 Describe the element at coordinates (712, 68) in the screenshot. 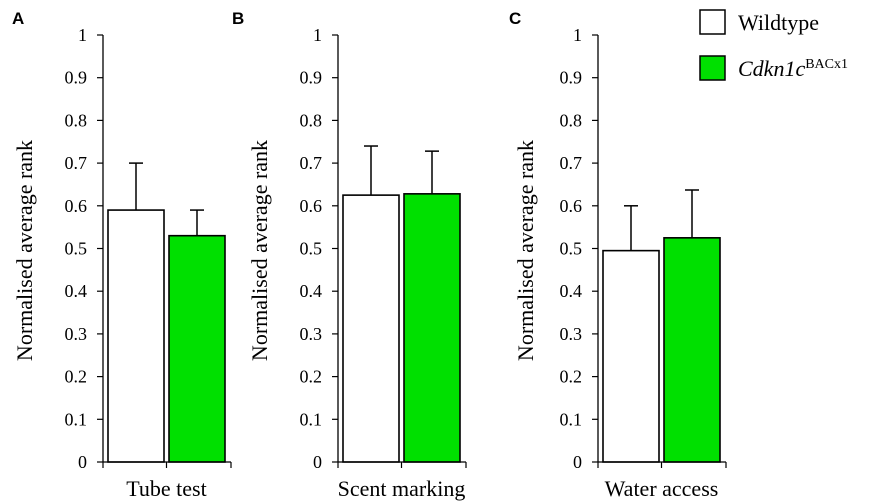

I see `legend-swatch-cdkn1c` at that location.